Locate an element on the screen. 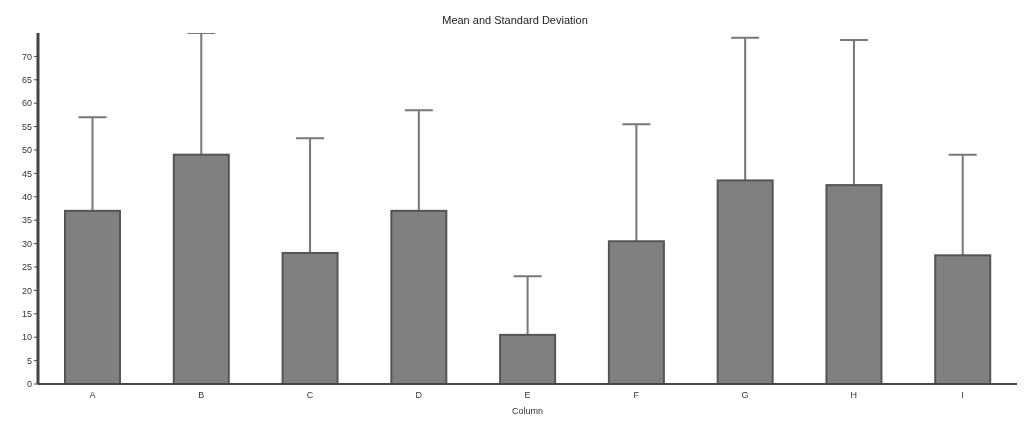 This screenshot has height=426, width=1030. y-tick-label: 0 is located at coordinates (29, 384).